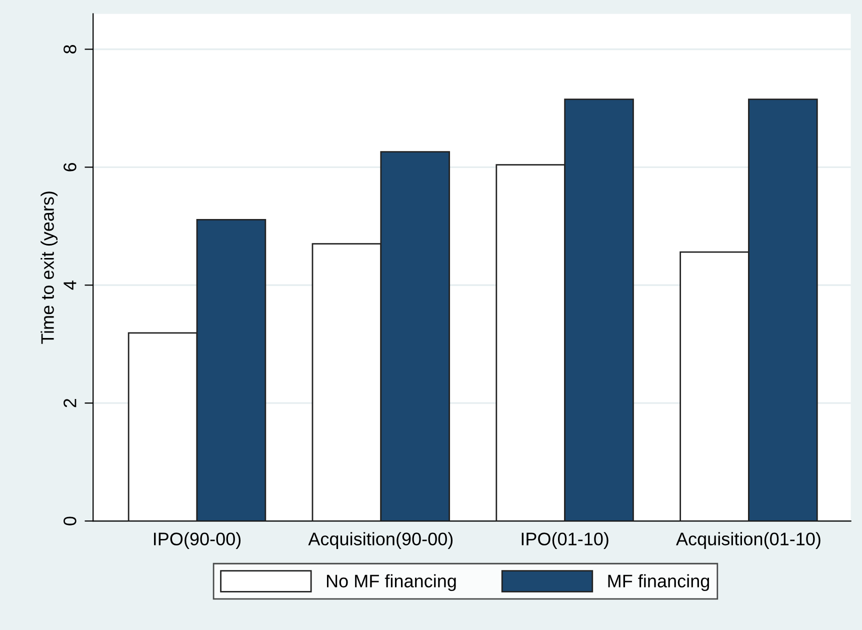  What do you see at coordinates (70, 521) in the screenshot?
I see `y-tick-label: 0` at bounding box center [70, 521].